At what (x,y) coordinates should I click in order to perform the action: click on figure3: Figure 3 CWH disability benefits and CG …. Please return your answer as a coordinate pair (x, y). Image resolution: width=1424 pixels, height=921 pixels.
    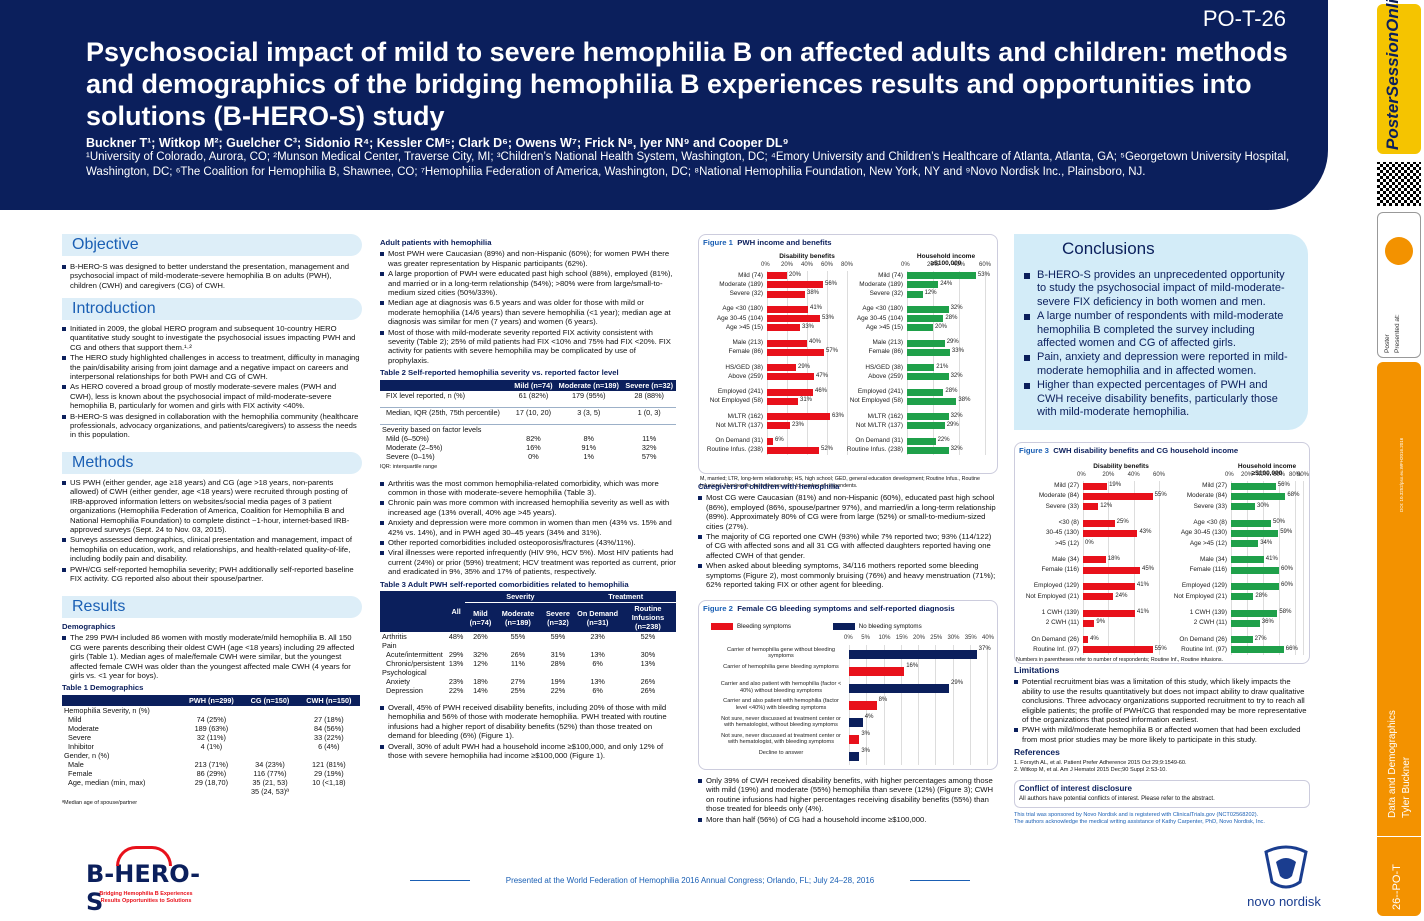
    Looking at the image, I should click on (1162, 553).